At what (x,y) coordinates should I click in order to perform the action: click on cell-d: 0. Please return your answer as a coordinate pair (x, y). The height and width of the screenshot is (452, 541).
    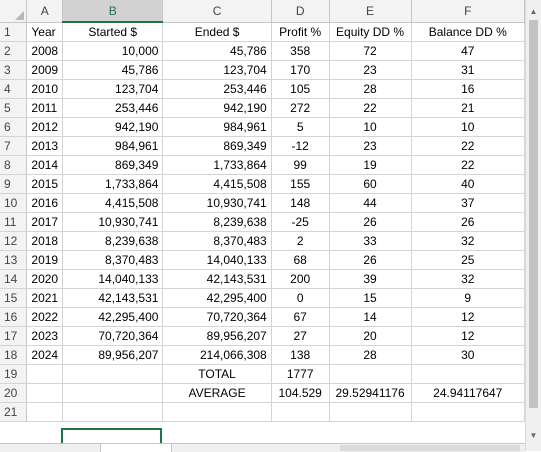
    Looking at the image, I should click on (300, 298).